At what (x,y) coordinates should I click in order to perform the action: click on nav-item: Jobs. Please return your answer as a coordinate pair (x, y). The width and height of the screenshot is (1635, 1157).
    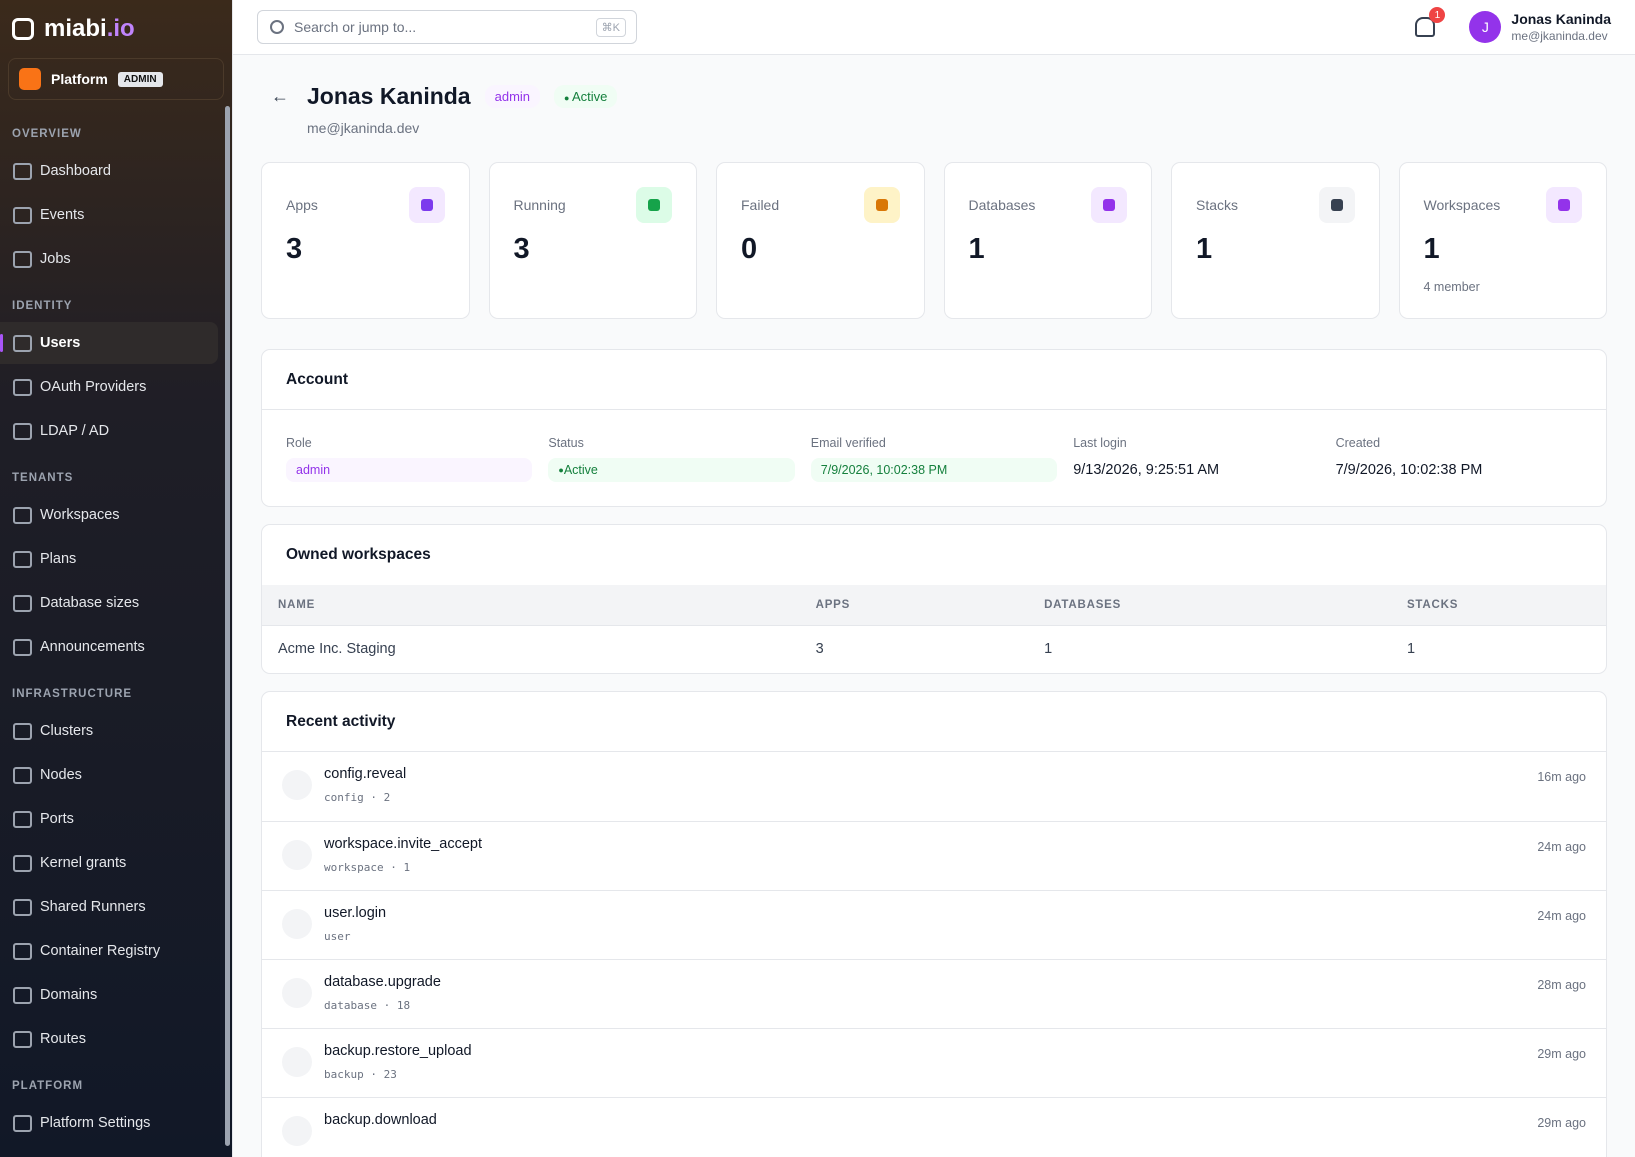
    Looking at the image, I should click on (109, 259).